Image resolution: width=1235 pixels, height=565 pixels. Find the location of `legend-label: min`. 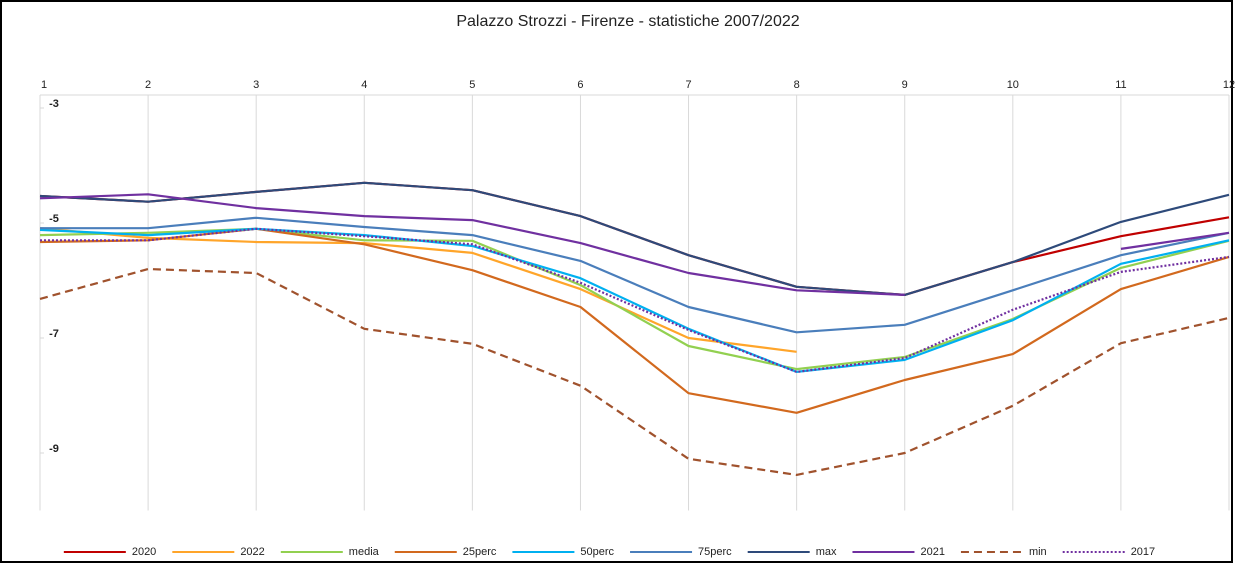

legend-label: min is located at coordinates (1038, 552).